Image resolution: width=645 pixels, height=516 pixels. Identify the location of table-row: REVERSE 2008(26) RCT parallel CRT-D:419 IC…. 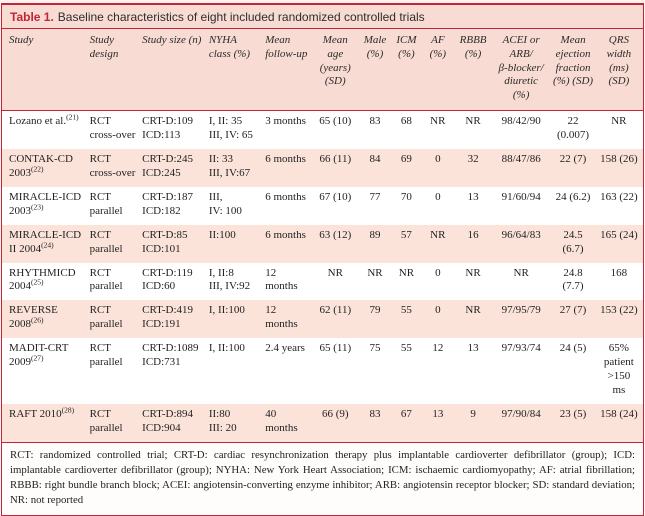
(322, 319).